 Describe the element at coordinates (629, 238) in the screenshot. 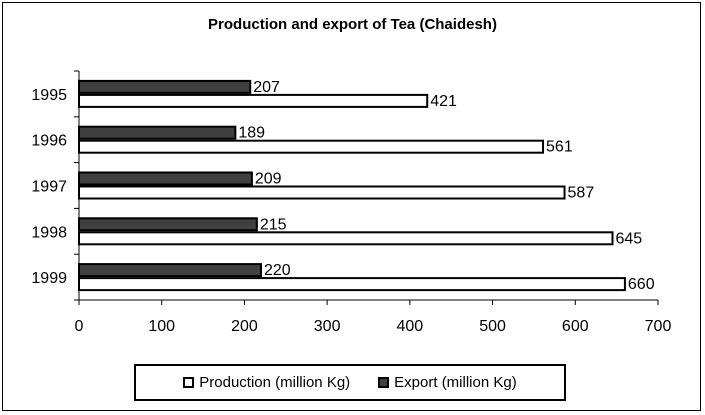

I see `data-label-production-1998: 645` at that location.